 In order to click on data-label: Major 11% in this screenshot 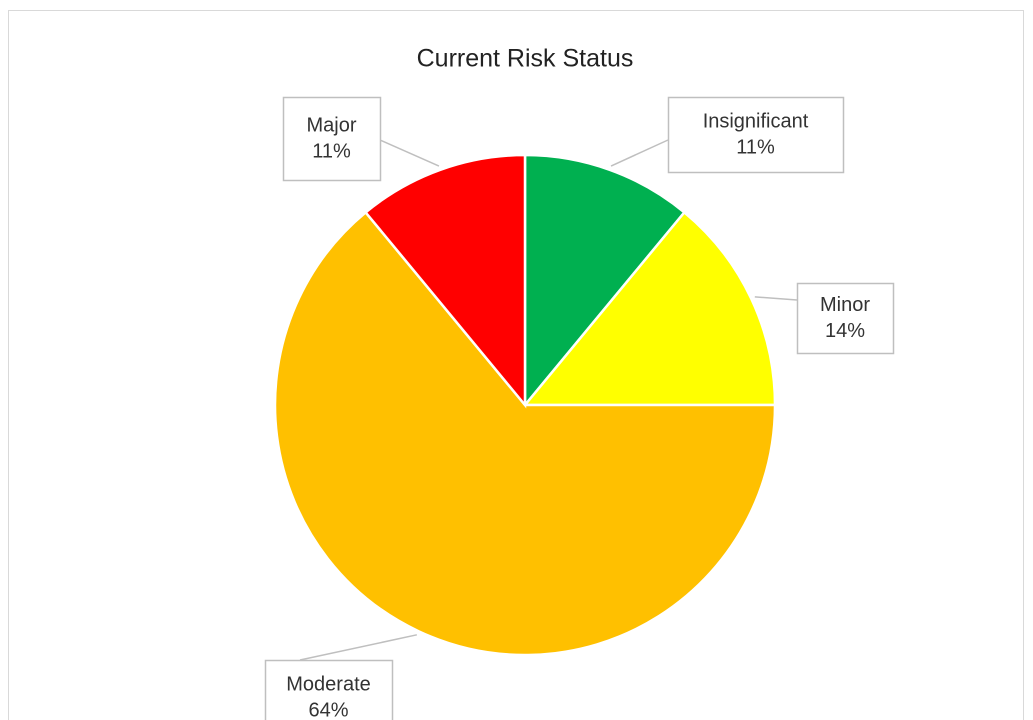, I will do `click(331, 139)`.